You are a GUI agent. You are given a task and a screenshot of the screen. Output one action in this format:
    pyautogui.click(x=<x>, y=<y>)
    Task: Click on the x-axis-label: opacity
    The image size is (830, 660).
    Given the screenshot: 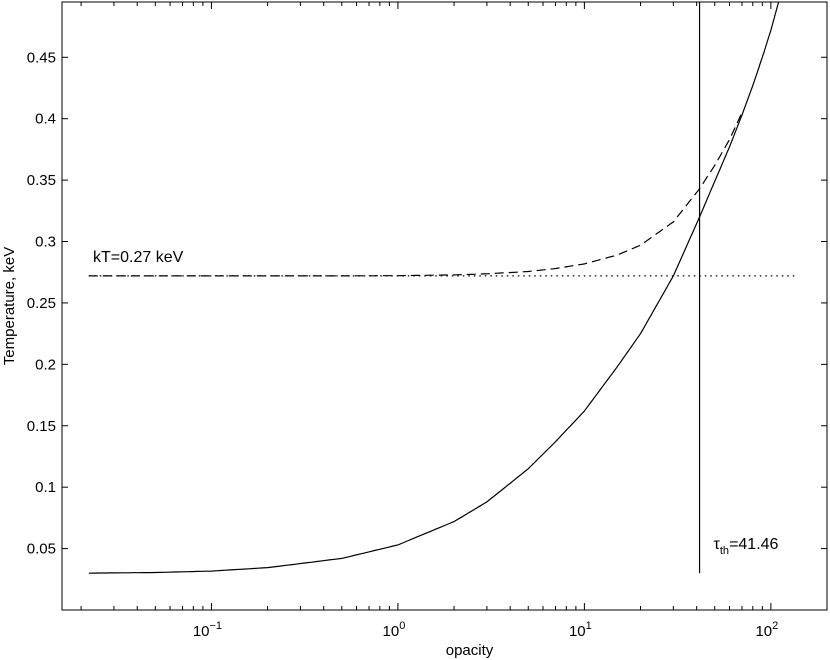 What is the action you would take?
    pyautogui.click(x=470, y=650)
    